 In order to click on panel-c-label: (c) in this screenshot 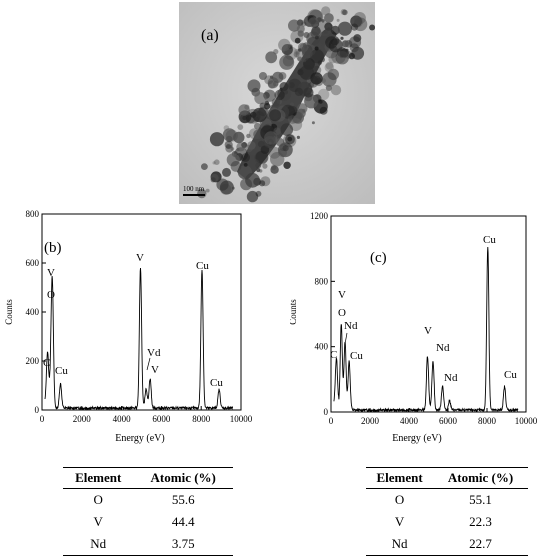, I will do `click(378, 258)`.